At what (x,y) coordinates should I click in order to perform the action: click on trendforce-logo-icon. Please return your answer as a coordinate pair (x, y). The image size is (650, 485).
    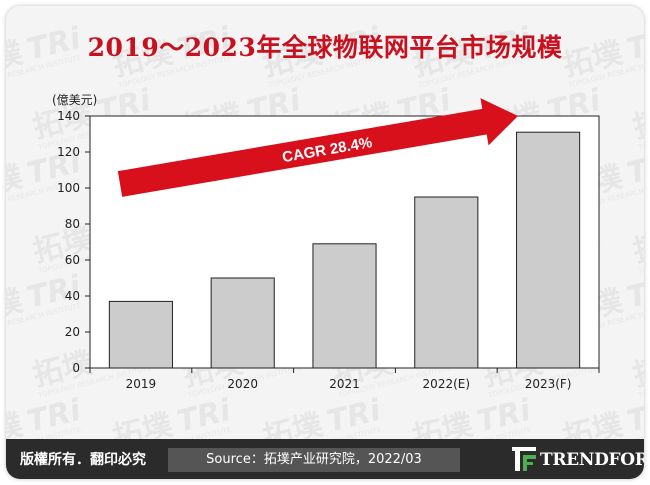
    Looking at the image, I should click on (524, 459).